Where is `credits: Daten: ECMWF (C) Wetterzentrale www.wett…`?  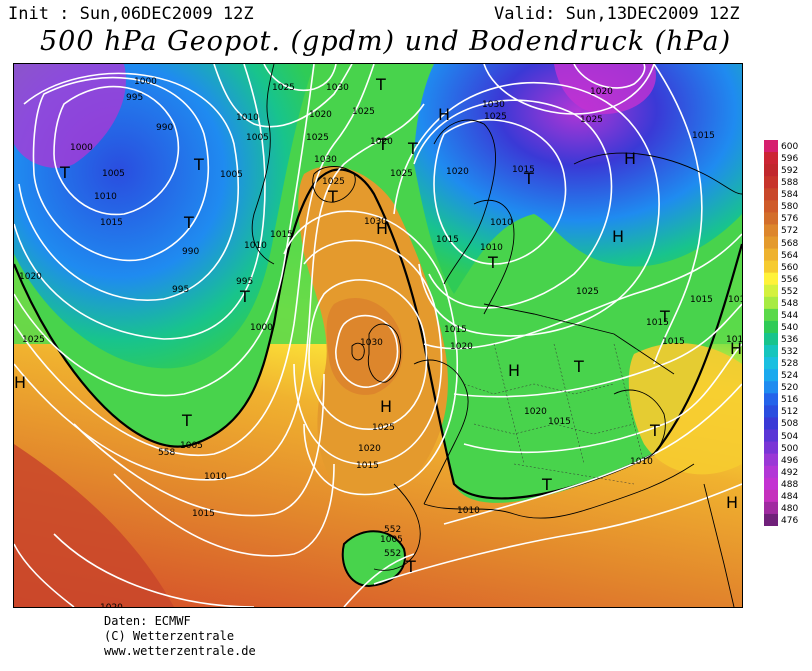
credits: Daten: ECMWF (C) Wetterzentrale www.wett… is located at coordinates (180, 636).